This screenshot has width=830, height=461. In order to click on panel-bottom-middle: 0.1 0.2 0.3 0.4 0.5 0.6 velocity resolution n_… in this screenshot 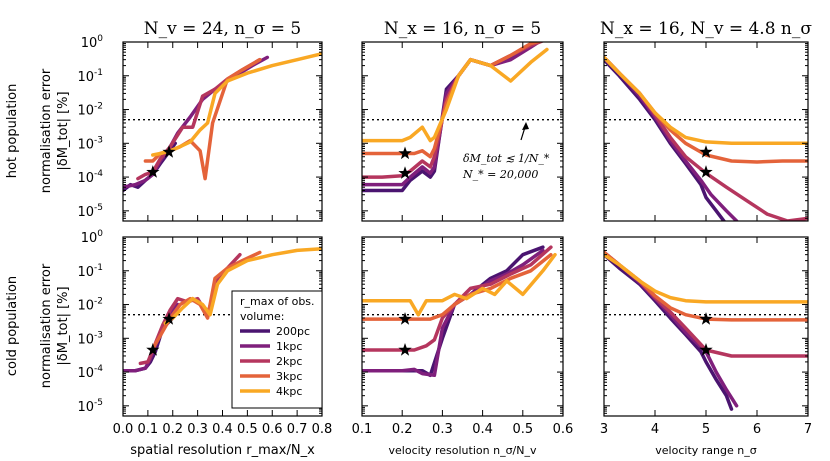, I will do `click(463, 346)`.